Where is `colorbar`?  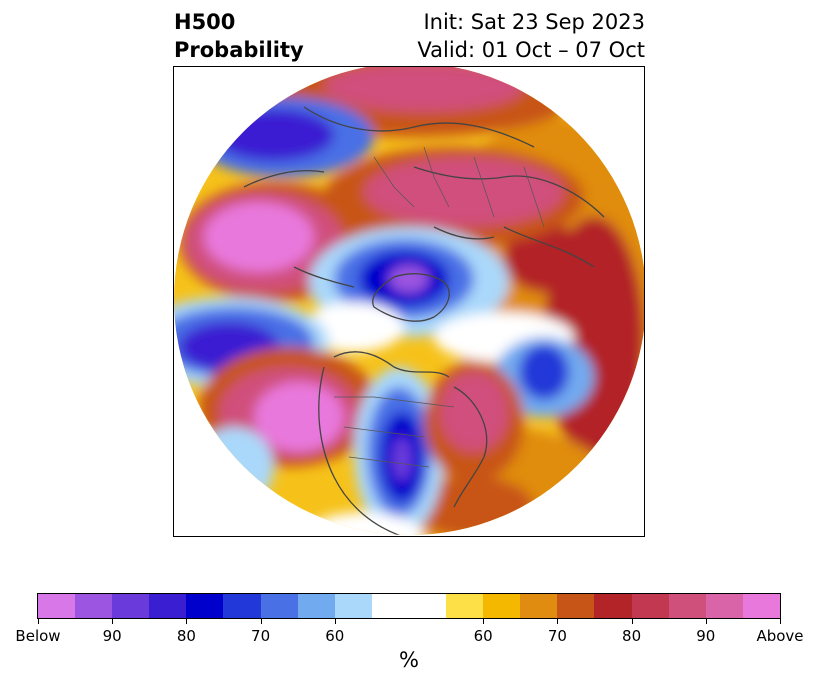 colorbar is located at coordinates (409, 606).